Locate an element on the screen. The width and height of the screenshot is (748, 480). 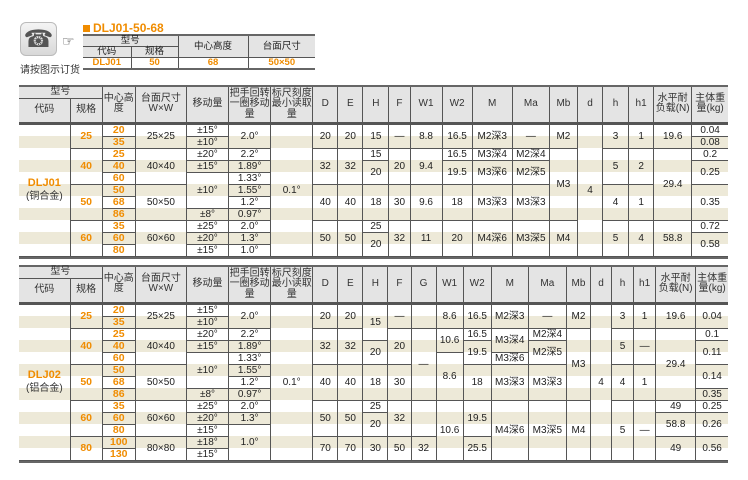
cell-turn-value: 1.55° is located at coordinates (249, 190).